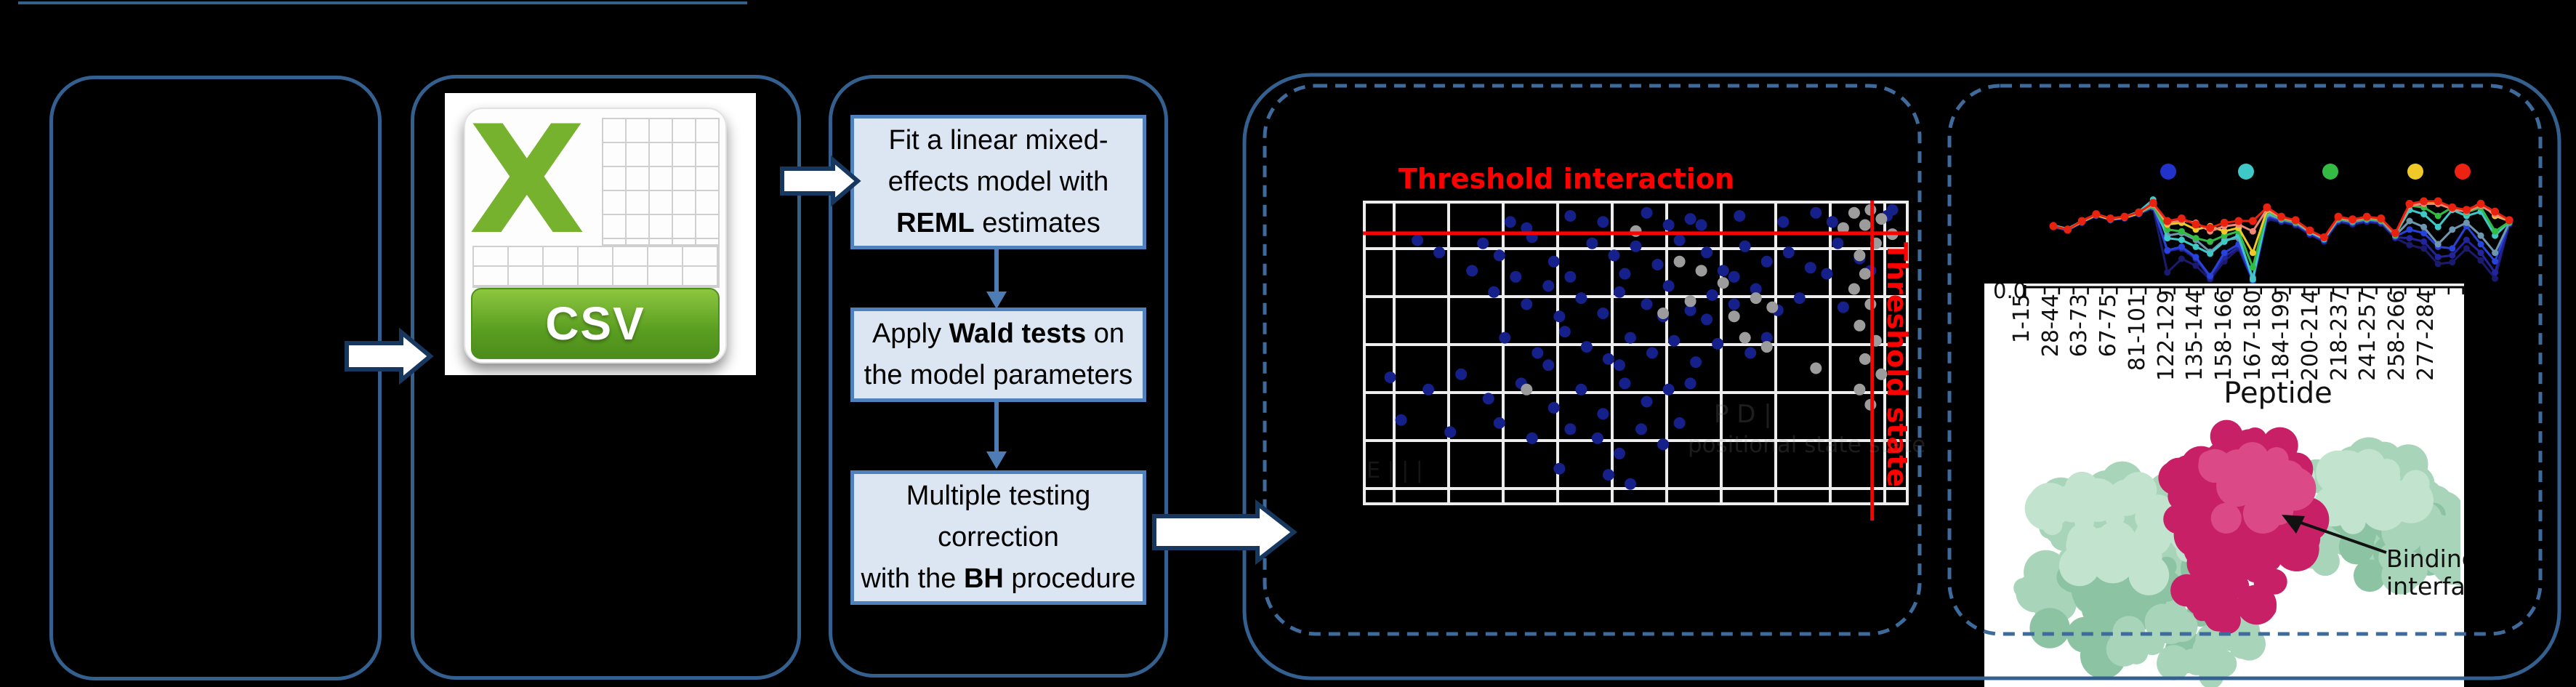  Describe the element at coordinates (2195, 335) in the screenshot. I see `peptide-tick-label: 135-144` at that location.